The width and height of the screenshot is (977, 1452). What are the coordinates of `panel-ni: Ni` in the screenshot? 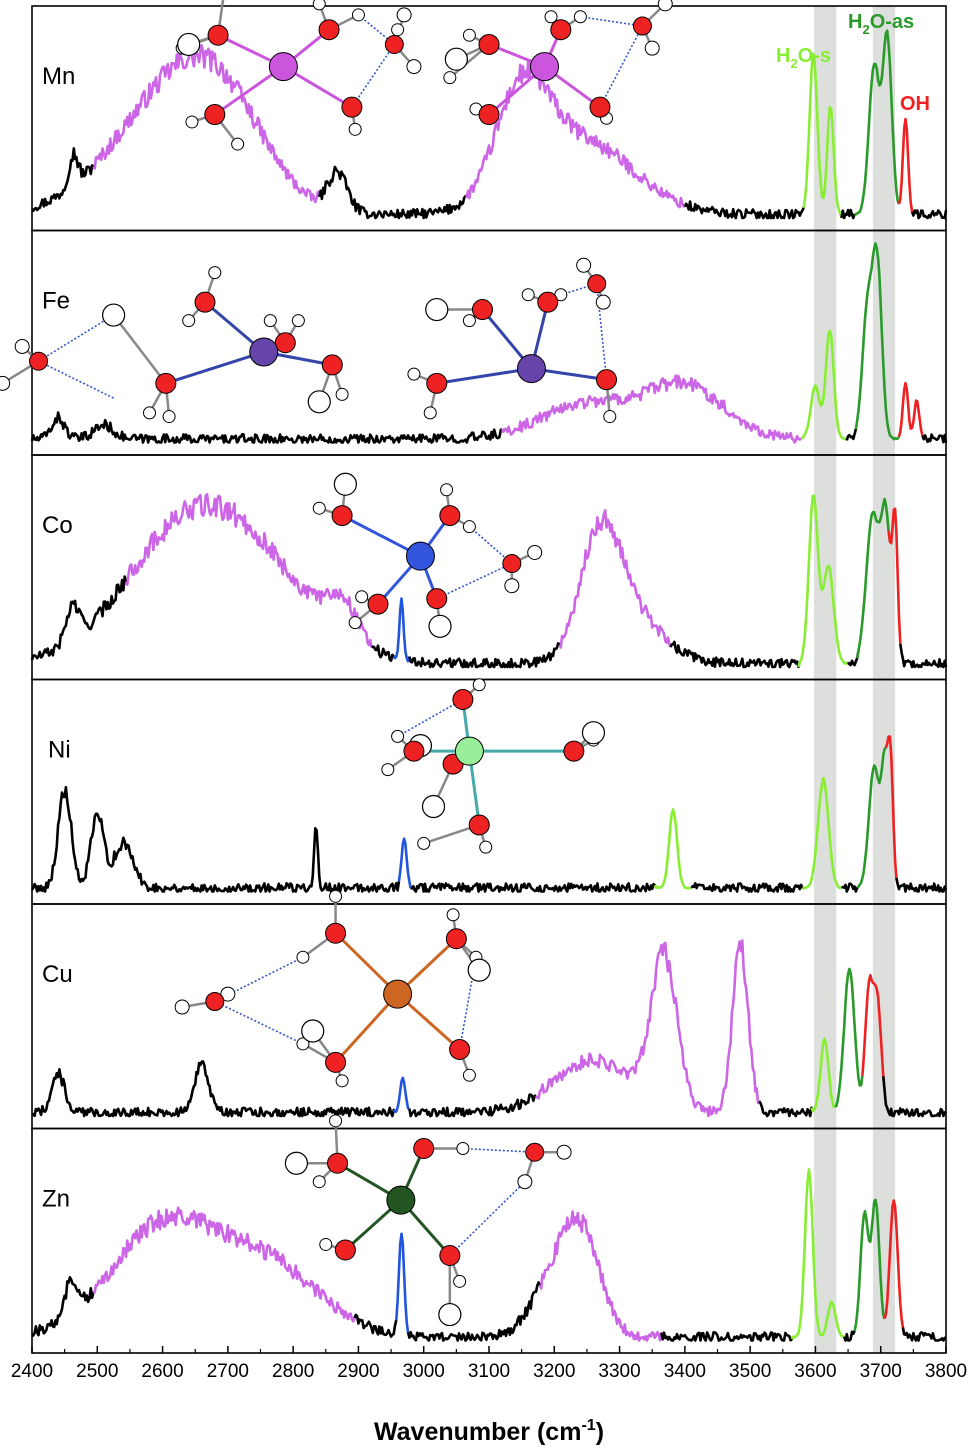 It's located at (489, 791).